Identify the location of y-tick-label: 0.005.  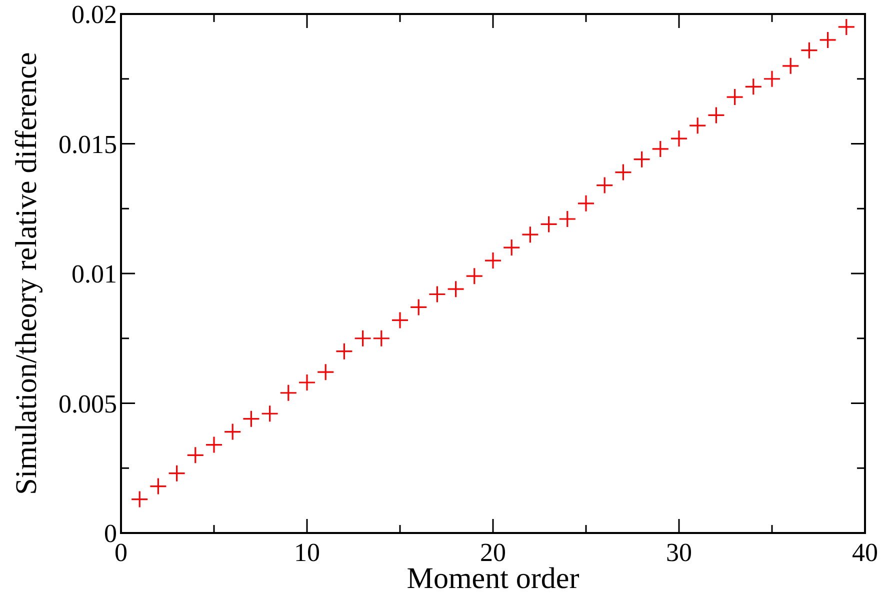
(87, 403).